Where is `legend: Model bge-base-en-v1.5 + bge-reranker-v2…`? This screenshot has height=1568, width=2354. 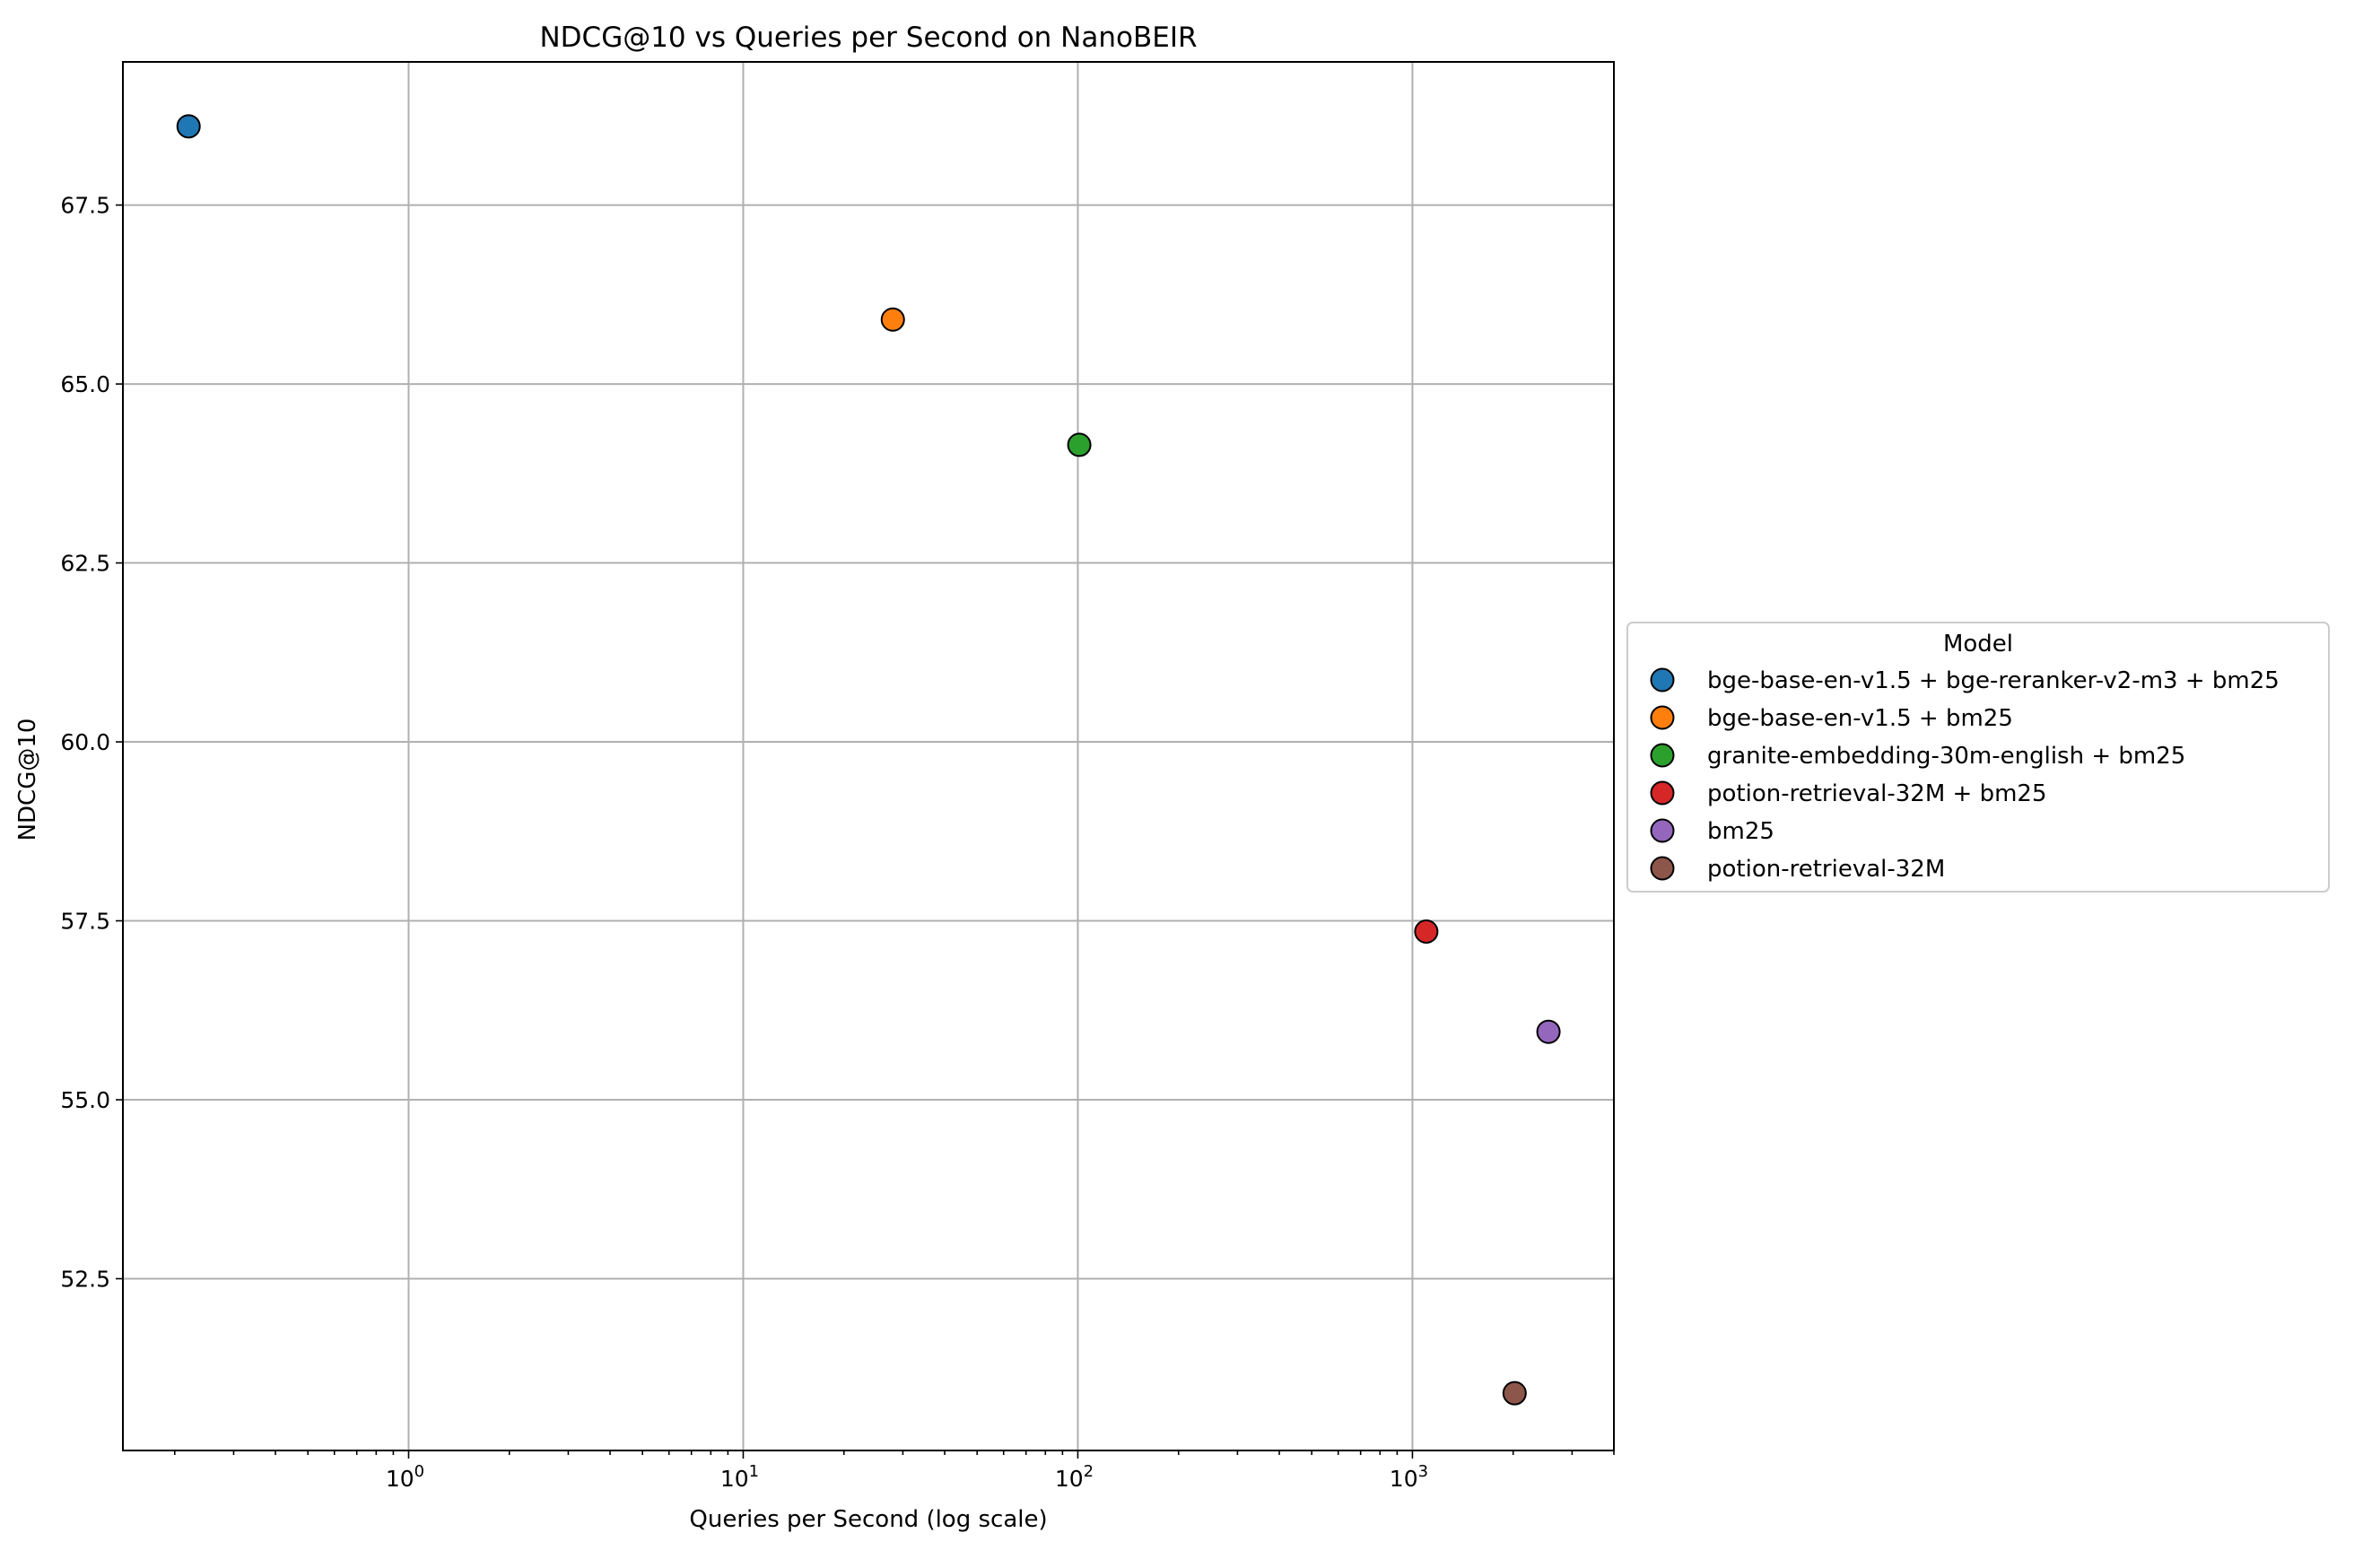 legend: Model bge-base-en-v1.5 + bge-reranker-v2… is located at coordinates (1978, 758).